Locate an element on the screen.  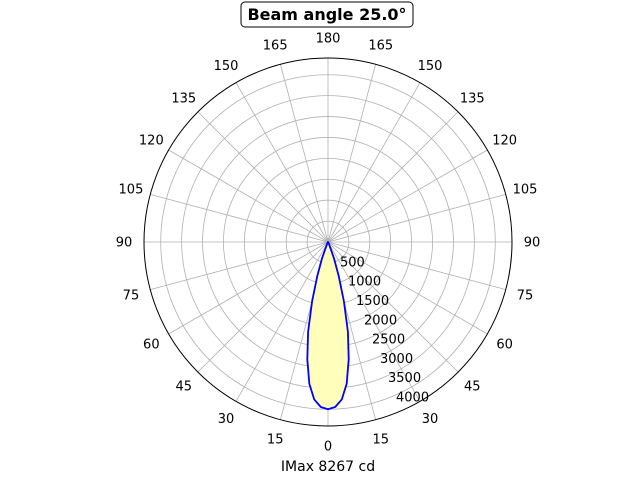
title-box: Beam angle 25.0° is located at coordinates (327, 14).